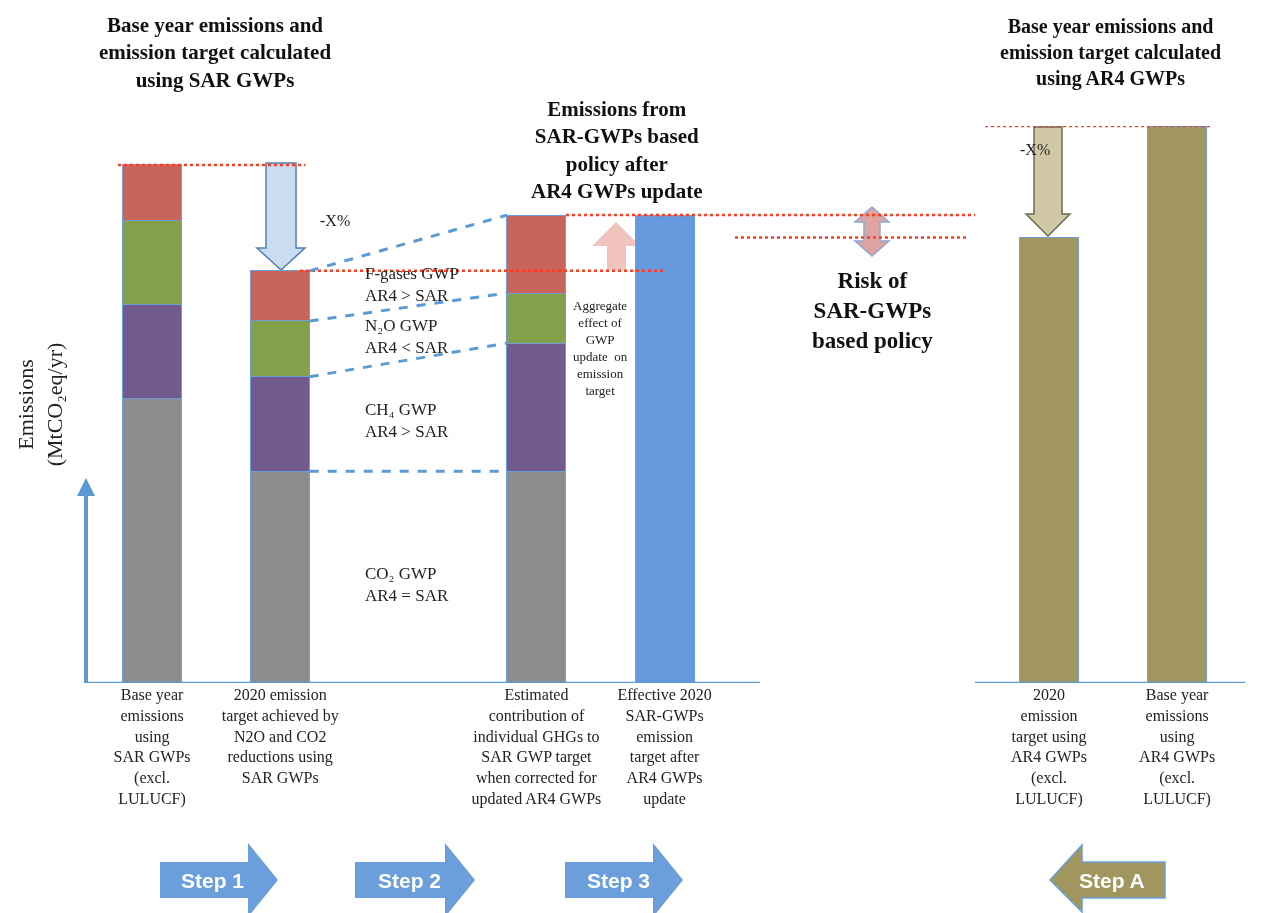  Describe the element at coordinates (1048, 747) in the screenshot. I see `x-tick-label: 2020 emission target using AR4 GWPs (excl. LULUCF)` at that location.